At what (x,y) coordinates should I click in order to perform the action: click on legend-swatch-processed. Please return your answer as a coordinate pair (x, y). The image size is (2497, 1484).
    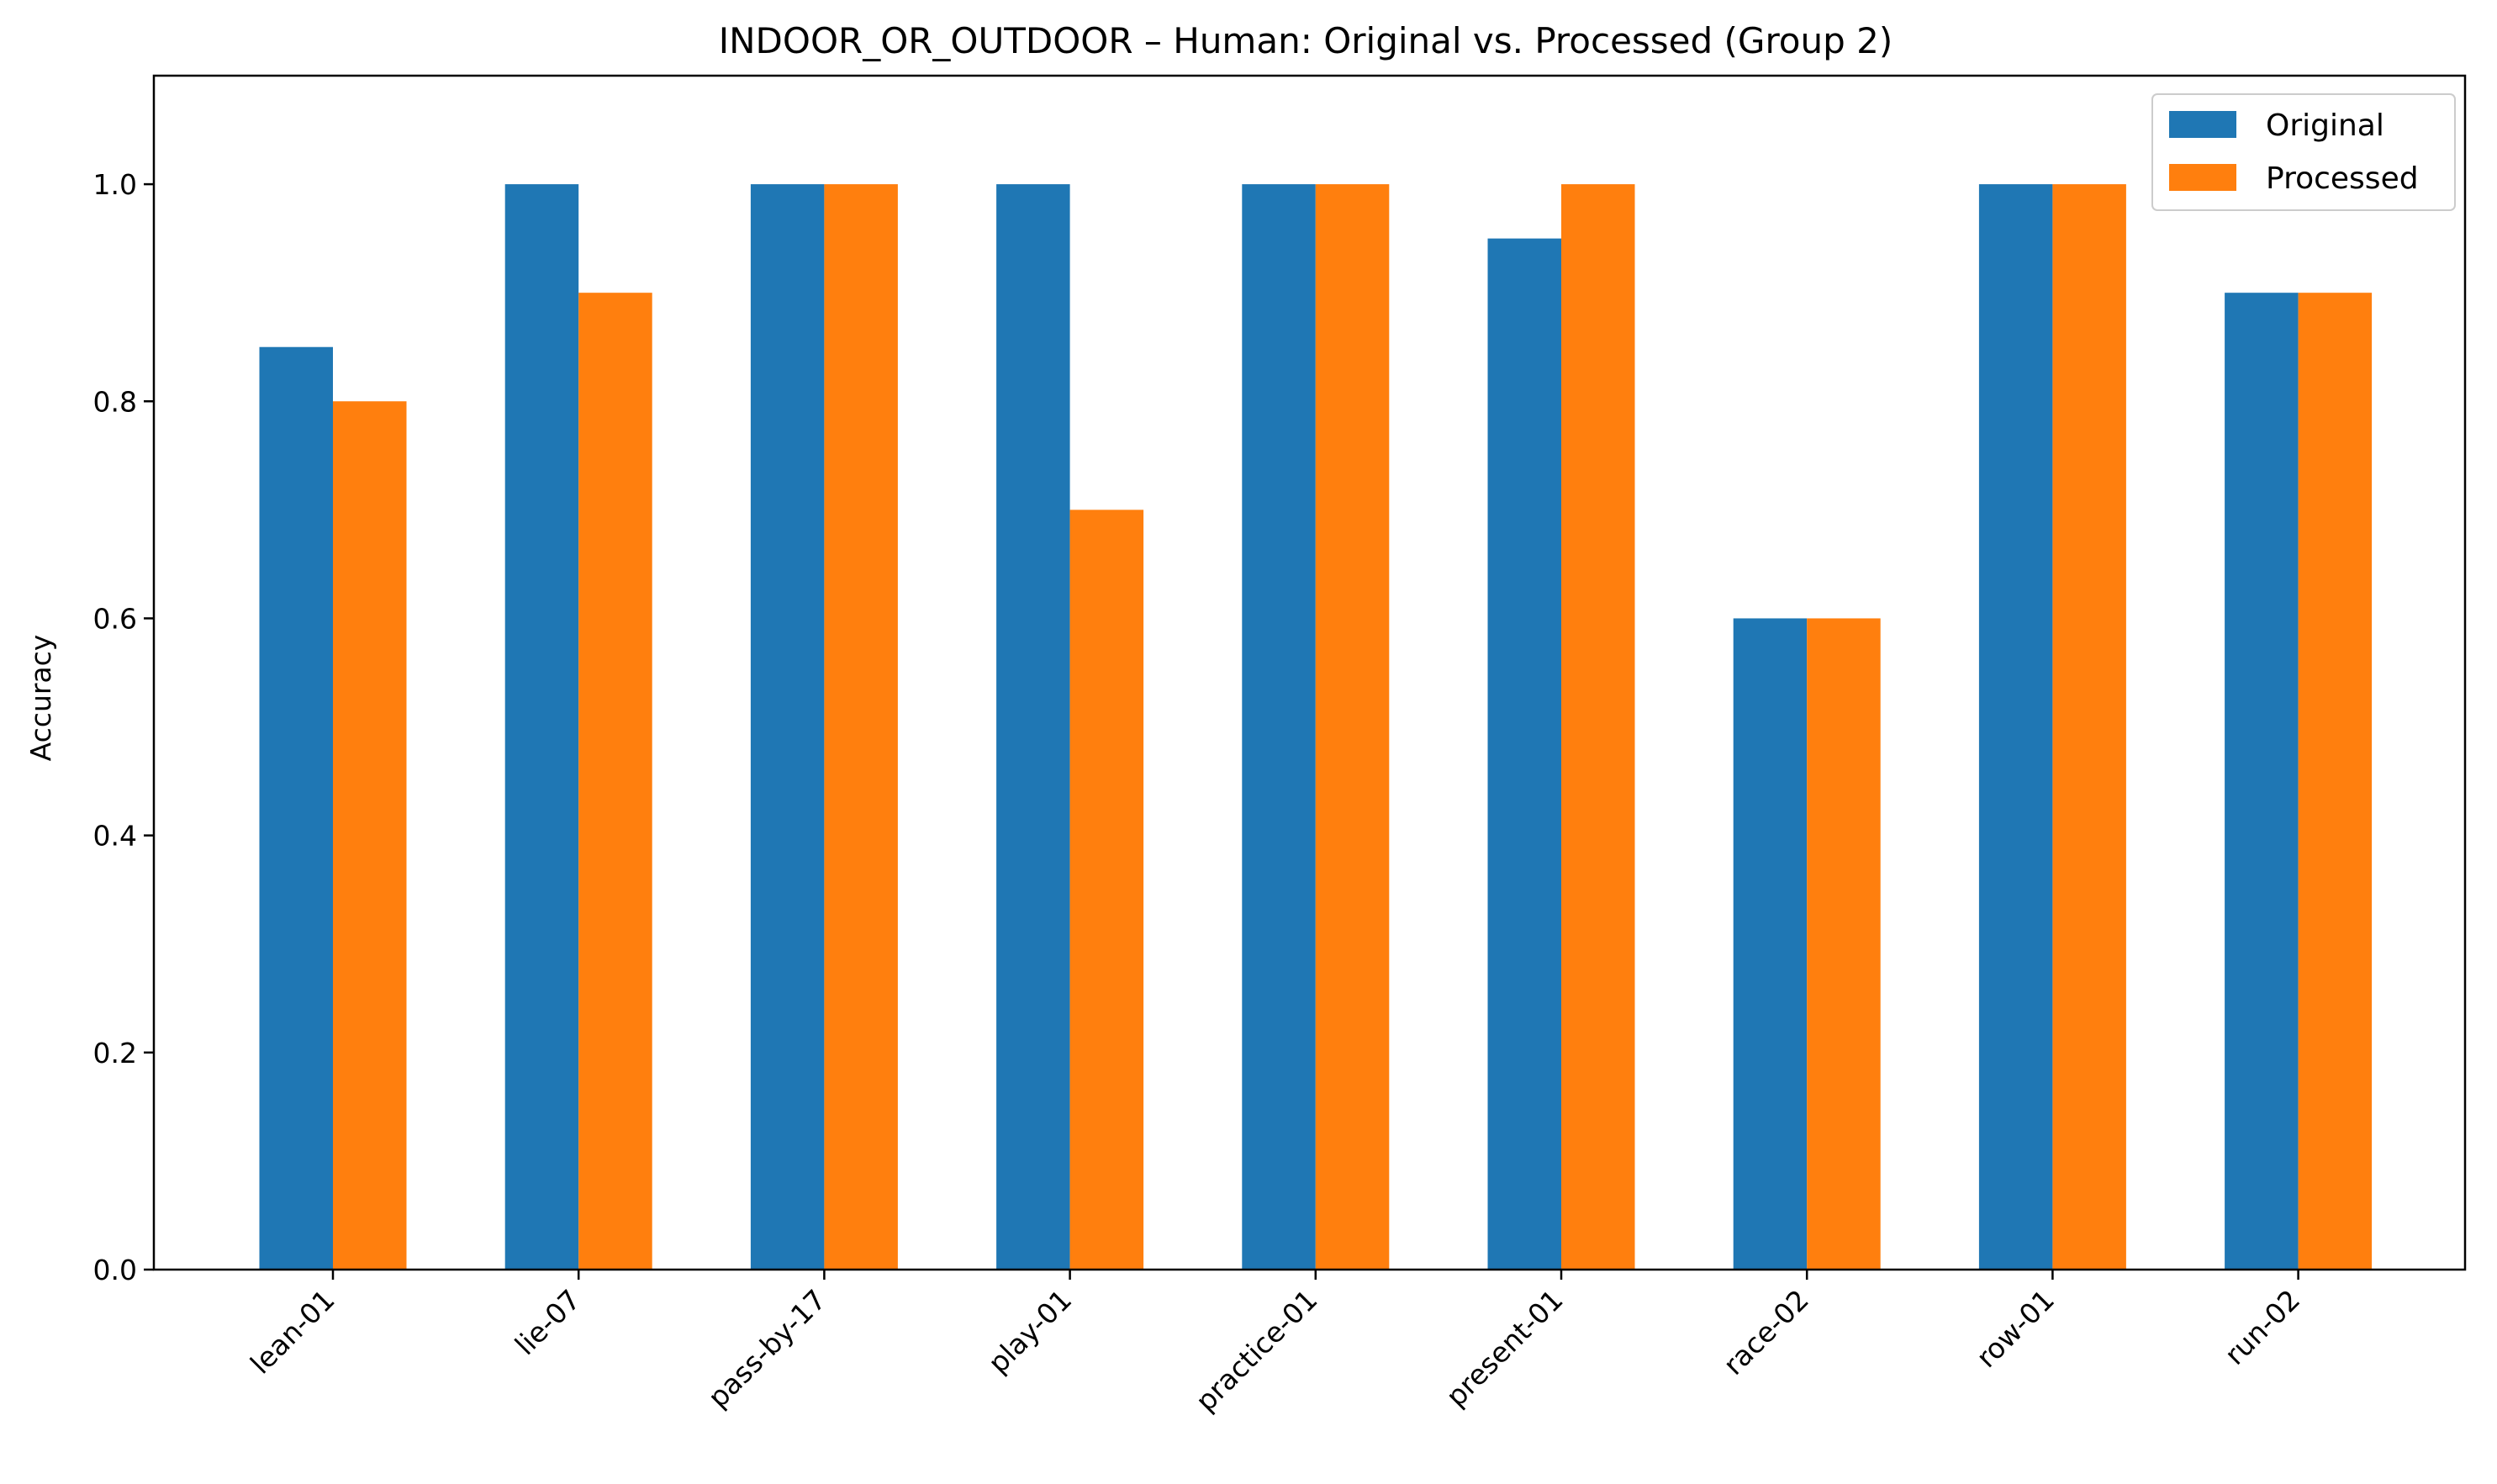
    Looking at the image, I should click on (2202, 177).